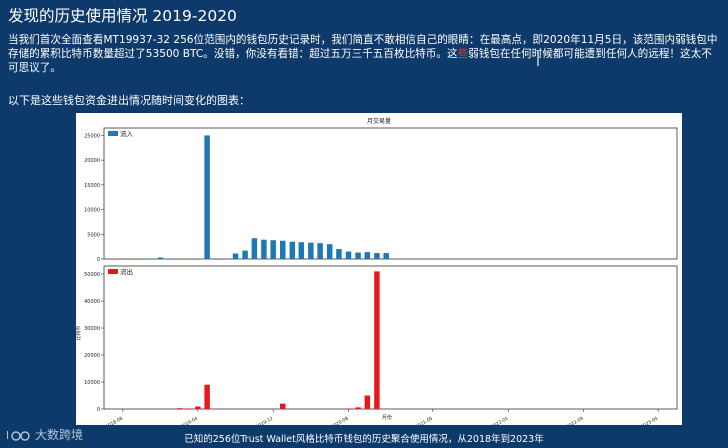  Describe the element at coordinates (129, 100) in the screenshot. I see `chart-intro: 以下是这些钱包资金进出情况随时间变化的图表：` at that location.